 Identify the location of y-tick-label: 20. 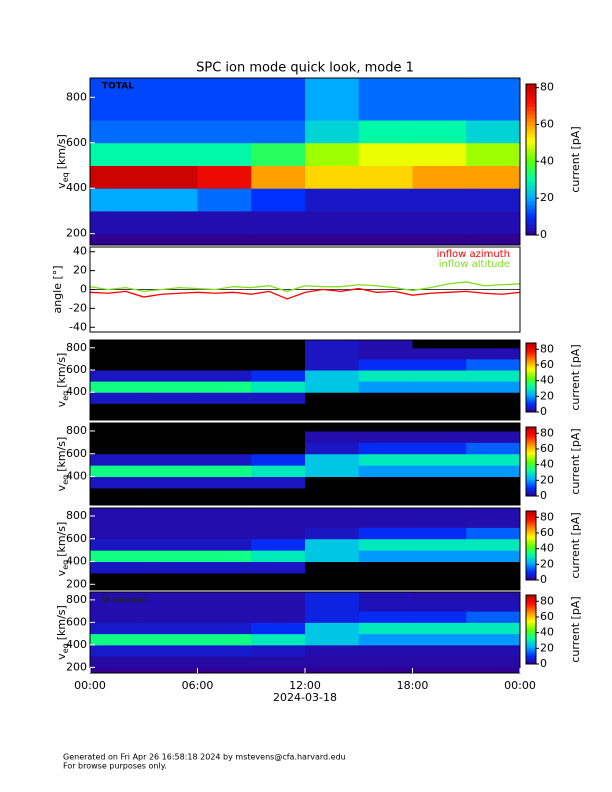
(80, 270).